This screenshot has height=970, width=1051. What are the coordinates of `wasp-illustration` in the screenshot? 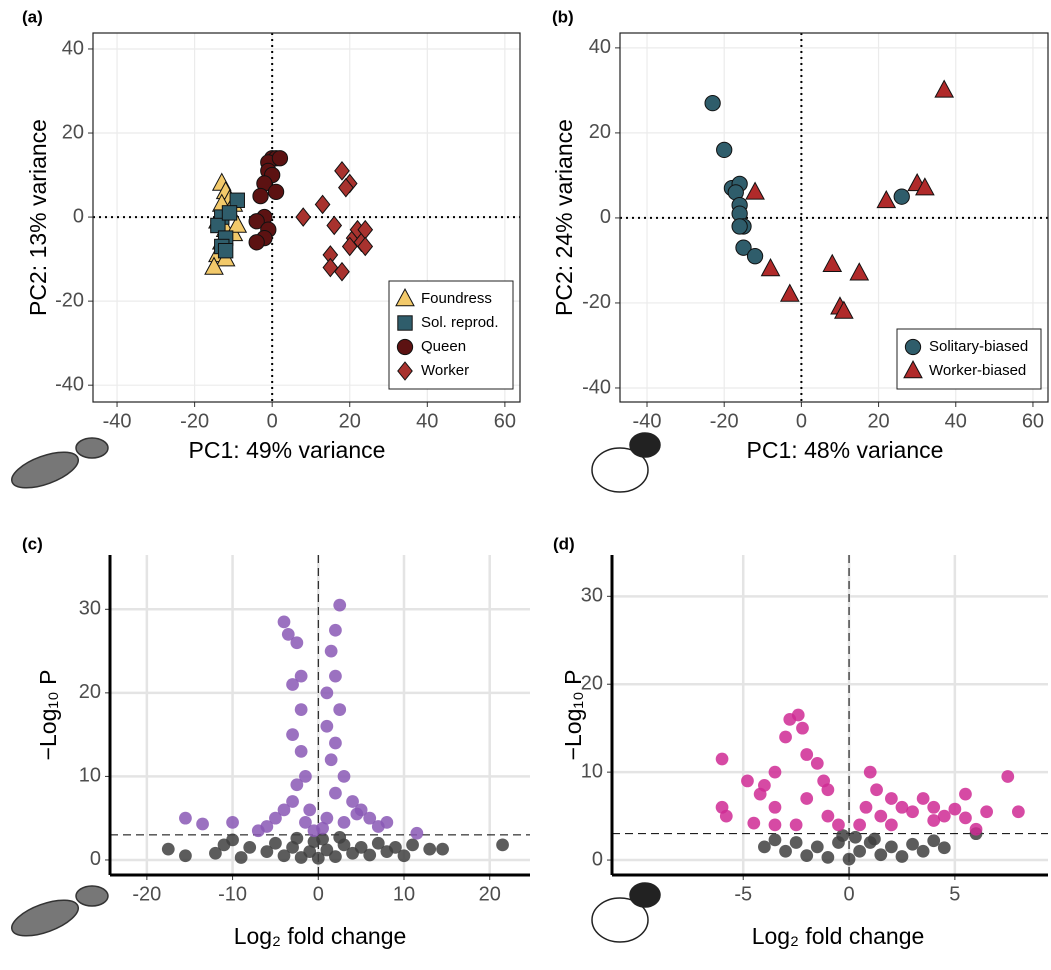 It's located at (60, 687).